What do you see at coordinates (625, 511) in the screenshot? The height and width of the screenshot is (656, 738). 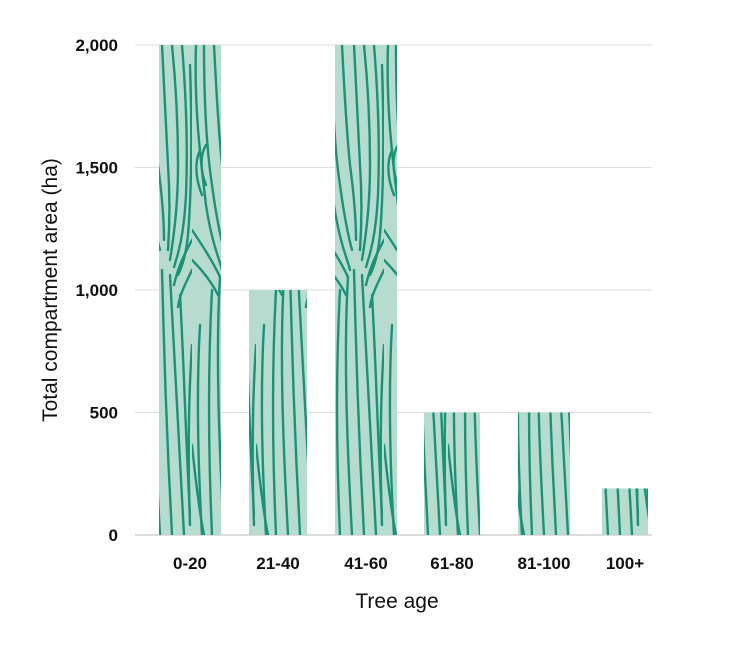 I see `bar-100+` at bounding box center [625, 511].